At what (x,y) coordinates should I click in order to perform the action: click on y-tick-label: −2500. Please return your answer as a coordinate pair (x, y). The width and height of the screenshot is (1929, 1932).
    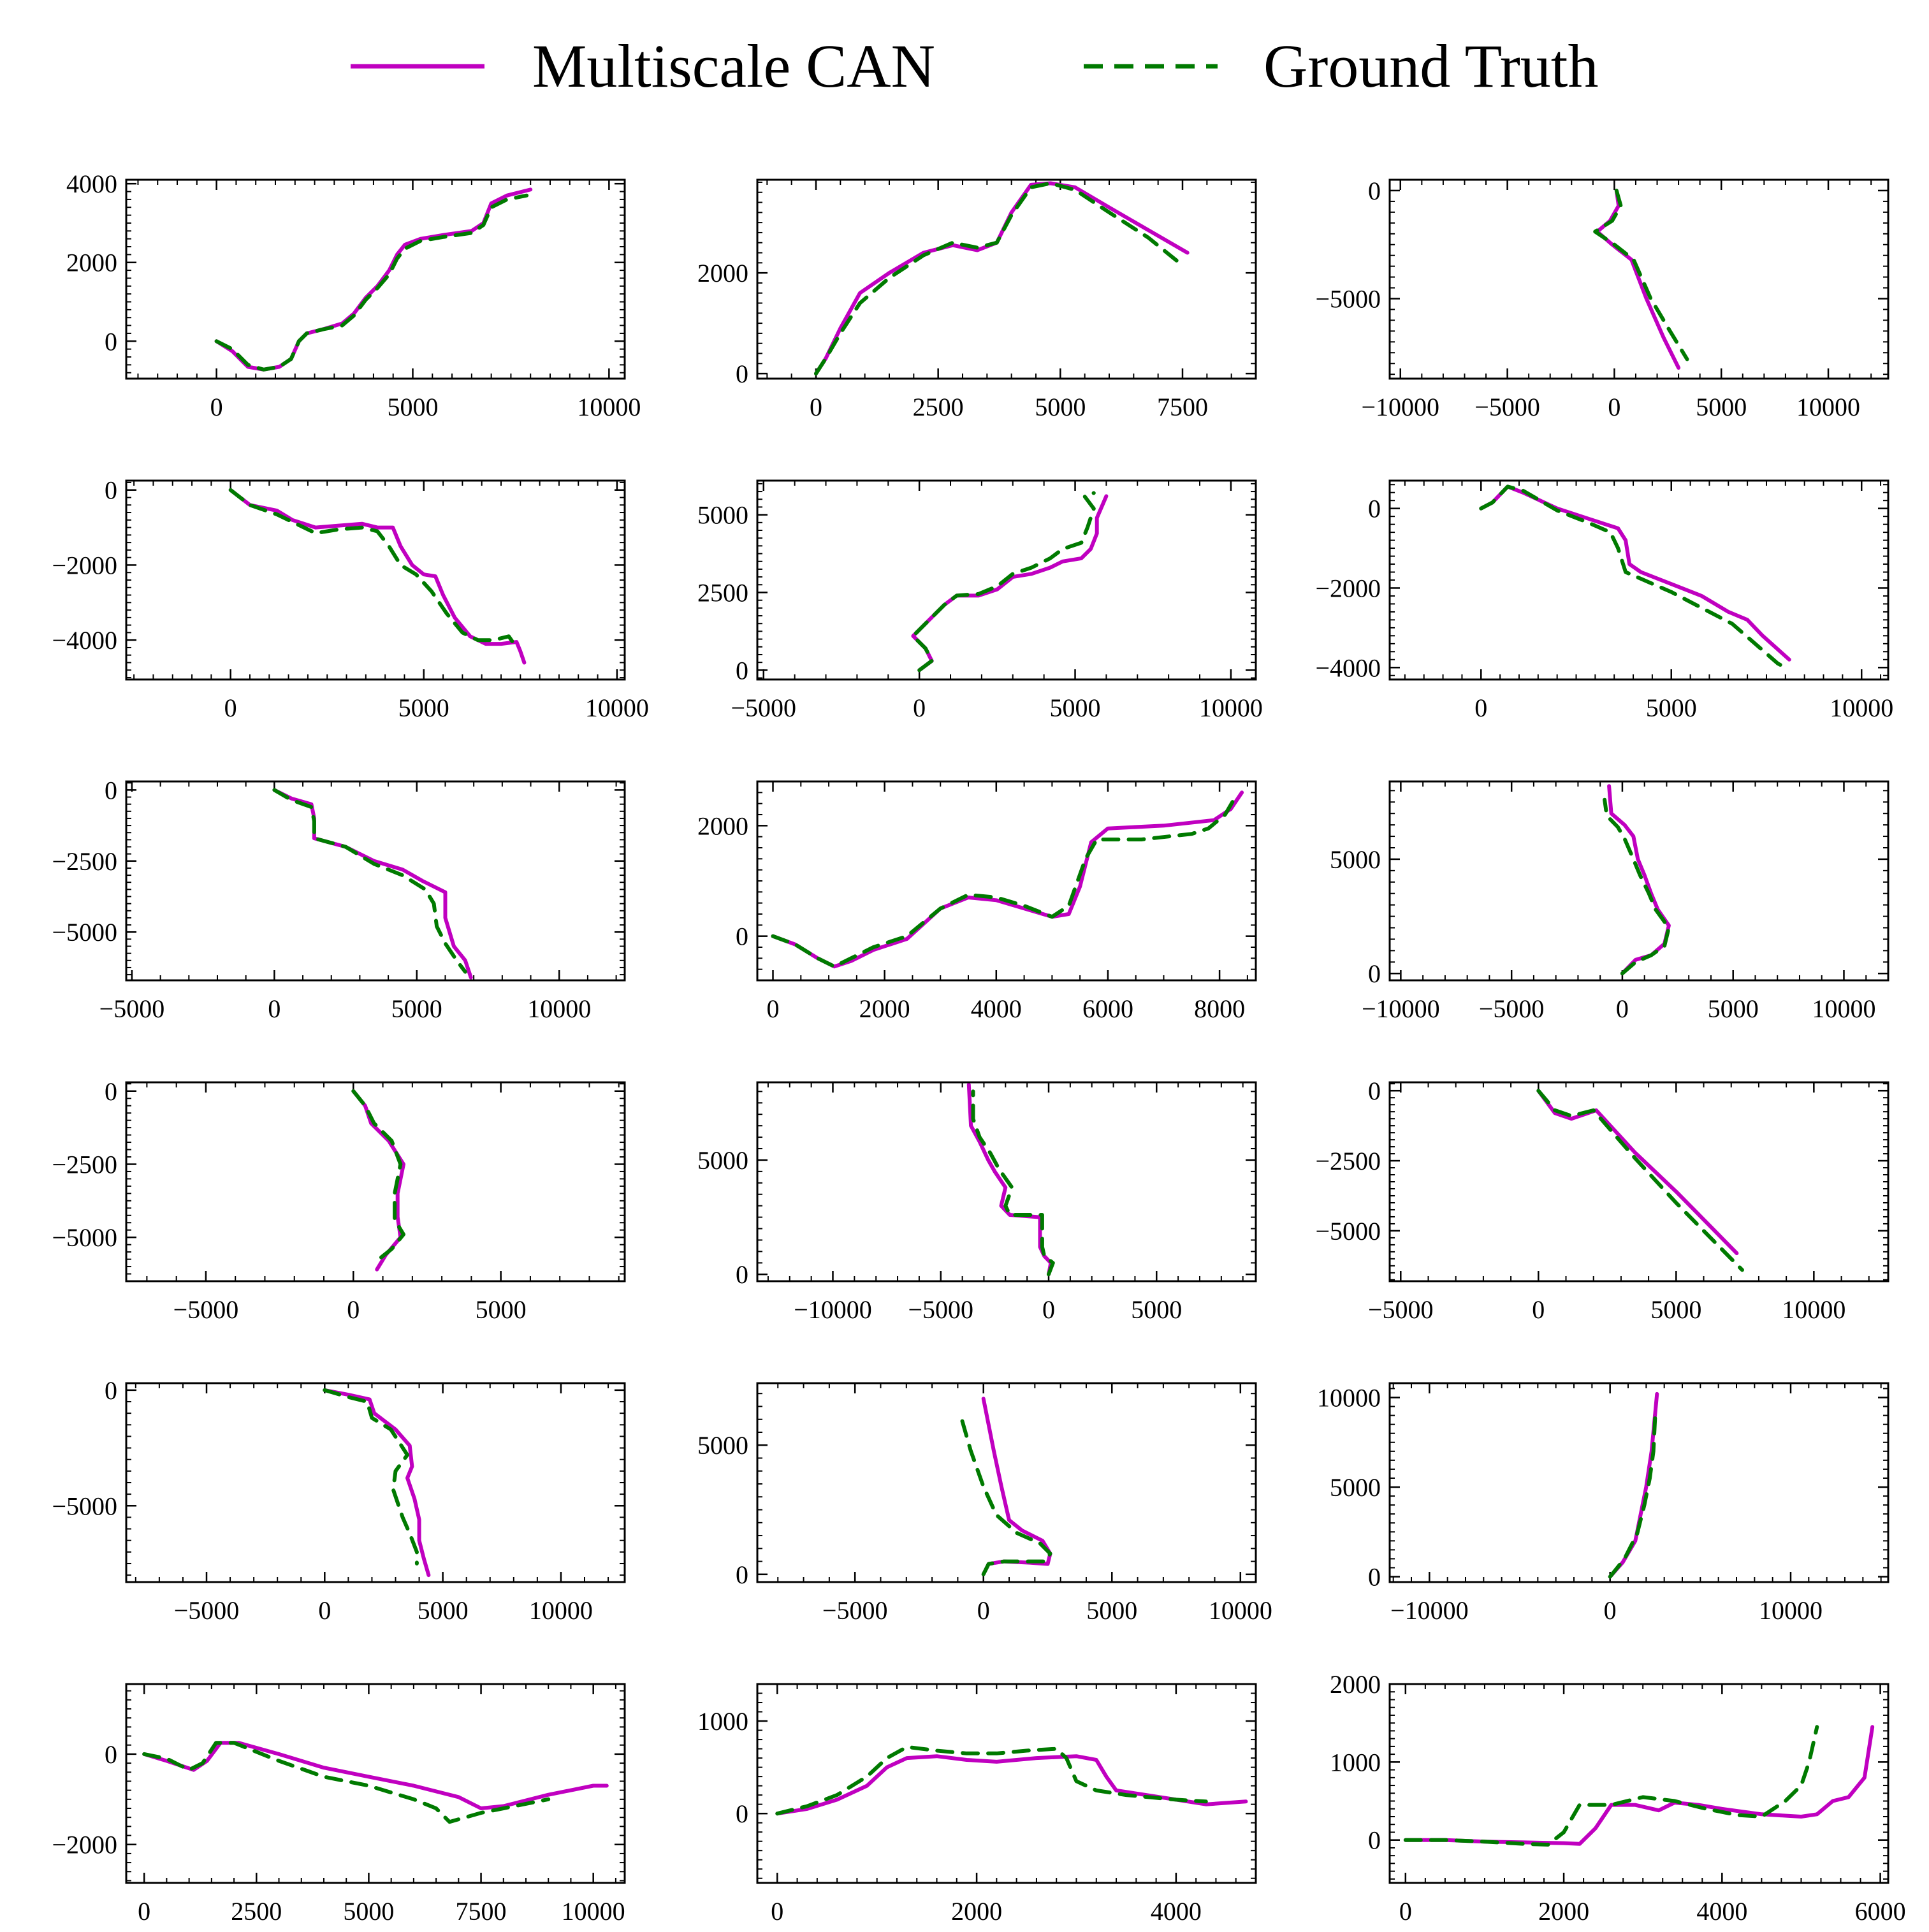
    Looking at the image, I should click on (84, 1165).